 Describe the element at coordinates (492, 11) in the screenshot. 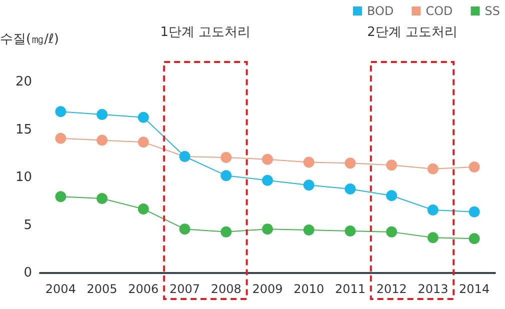

I see `legend-label: SS` at that location.